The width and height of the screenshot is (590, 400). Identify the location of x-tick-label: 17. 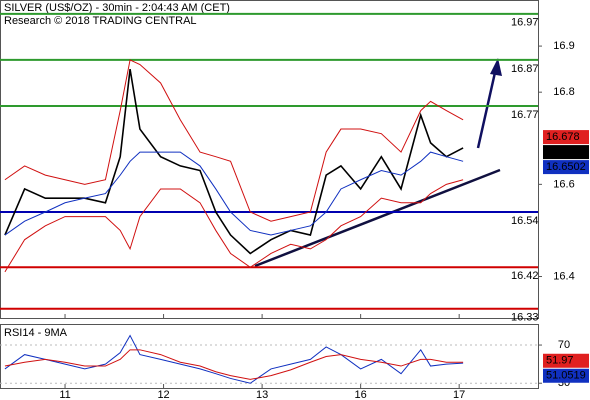
(459, 394).